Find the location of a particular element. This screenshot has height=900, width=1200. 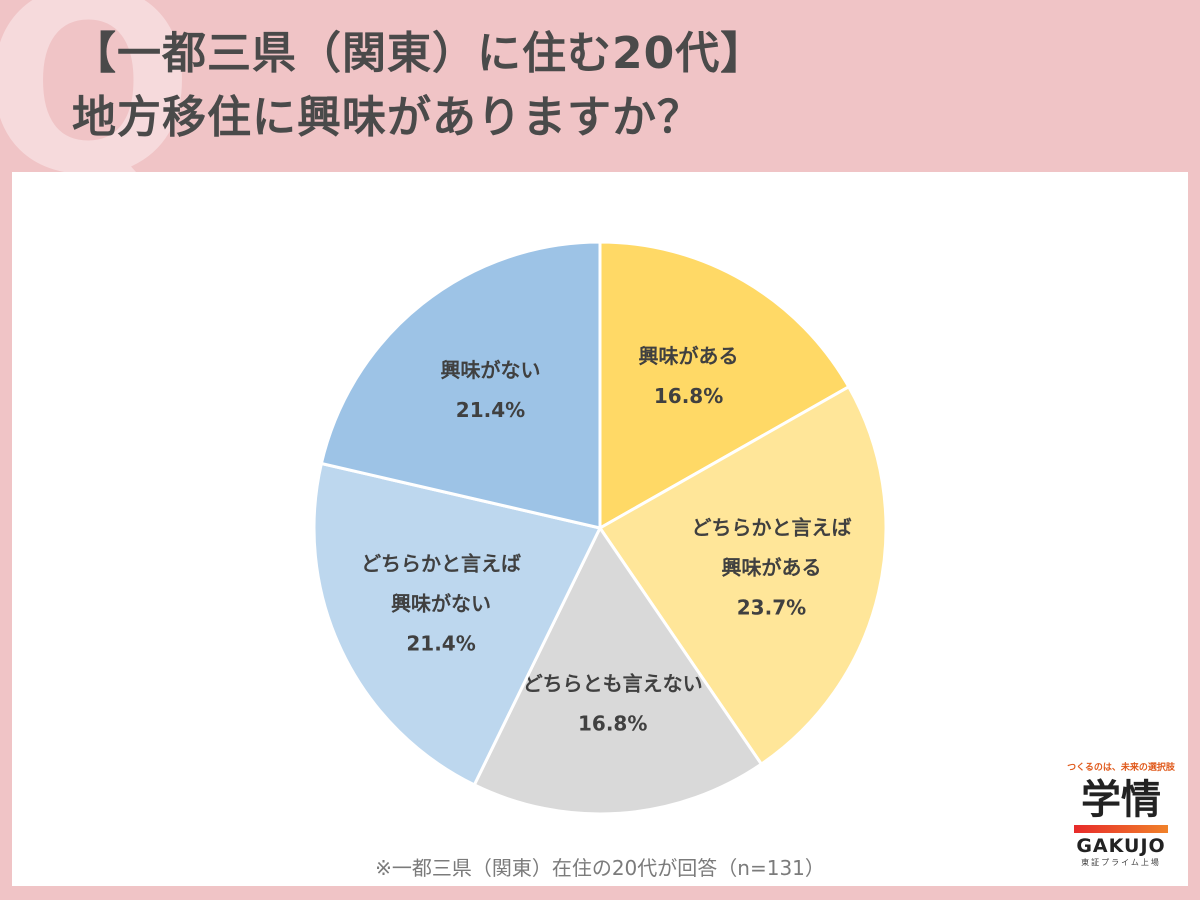

title-line-2: 地方移住に興味がありますか？ is located at coordinates (387, 117).